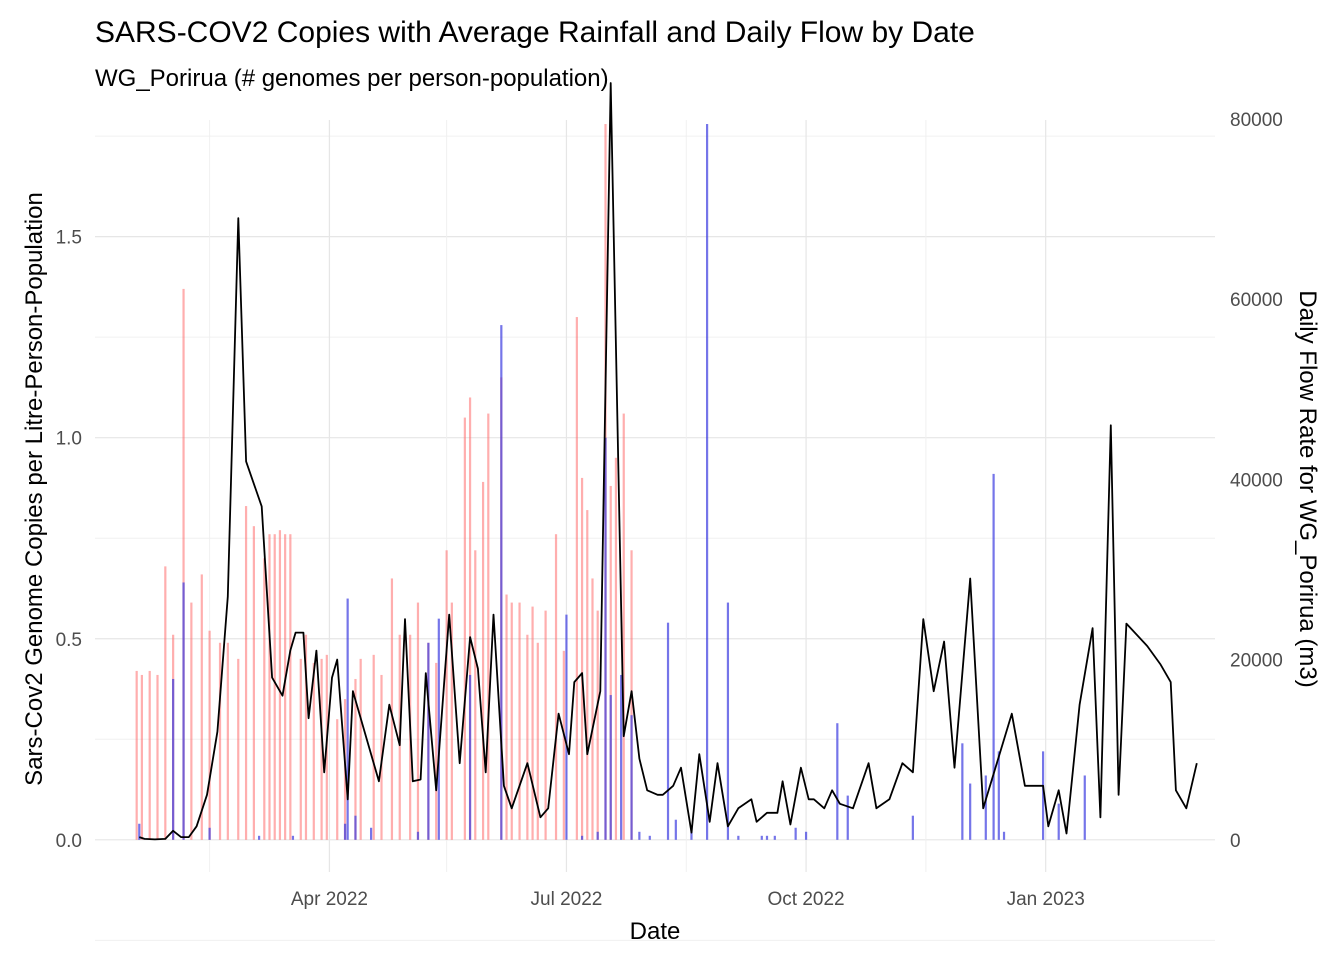  Describe the element at coordinates (69, 439) in the screenshot. I see `y-tick-label: 1.0` at that location.